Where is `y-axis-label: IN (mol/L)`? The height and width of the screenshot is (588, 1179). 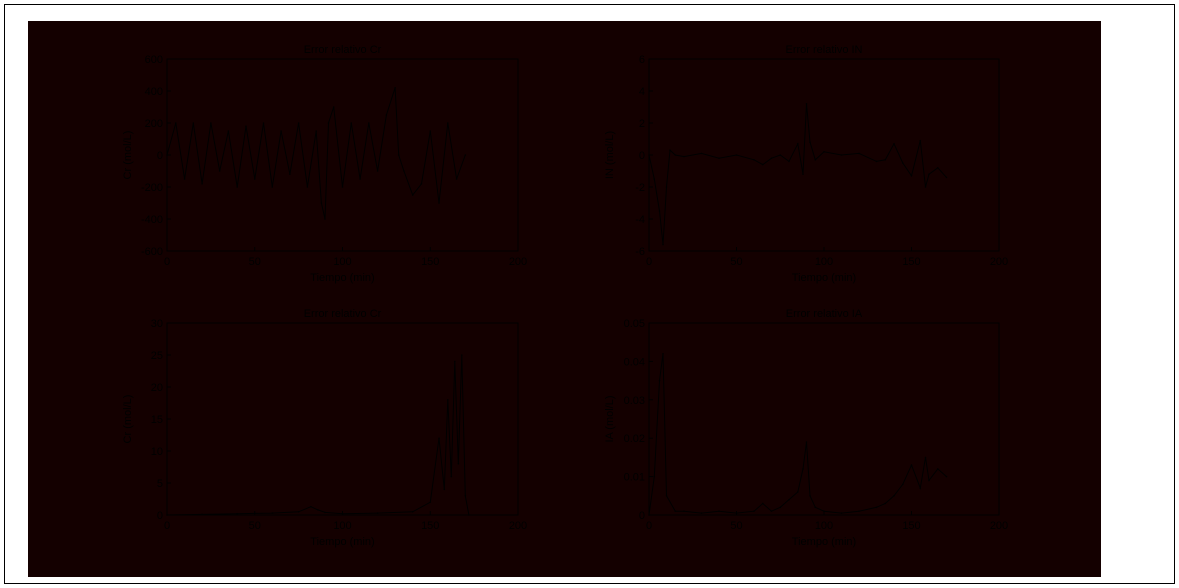 y-axis-label: IN (mol/L) is located at coordinates (610, 155).